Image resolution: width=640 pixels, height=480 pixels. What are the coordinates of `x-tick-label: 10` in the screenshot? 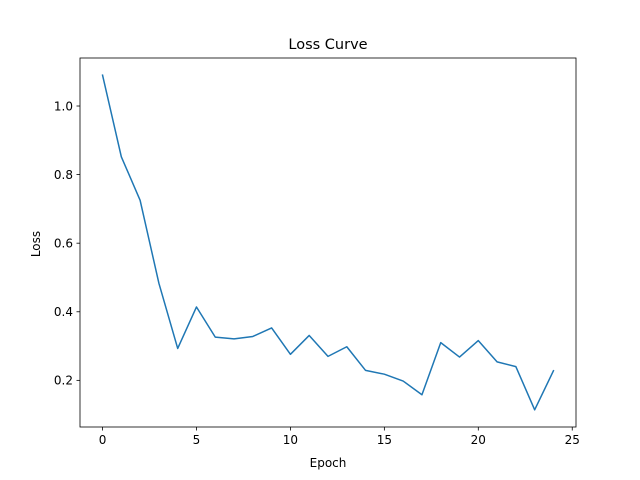 It's located at (290, 440).